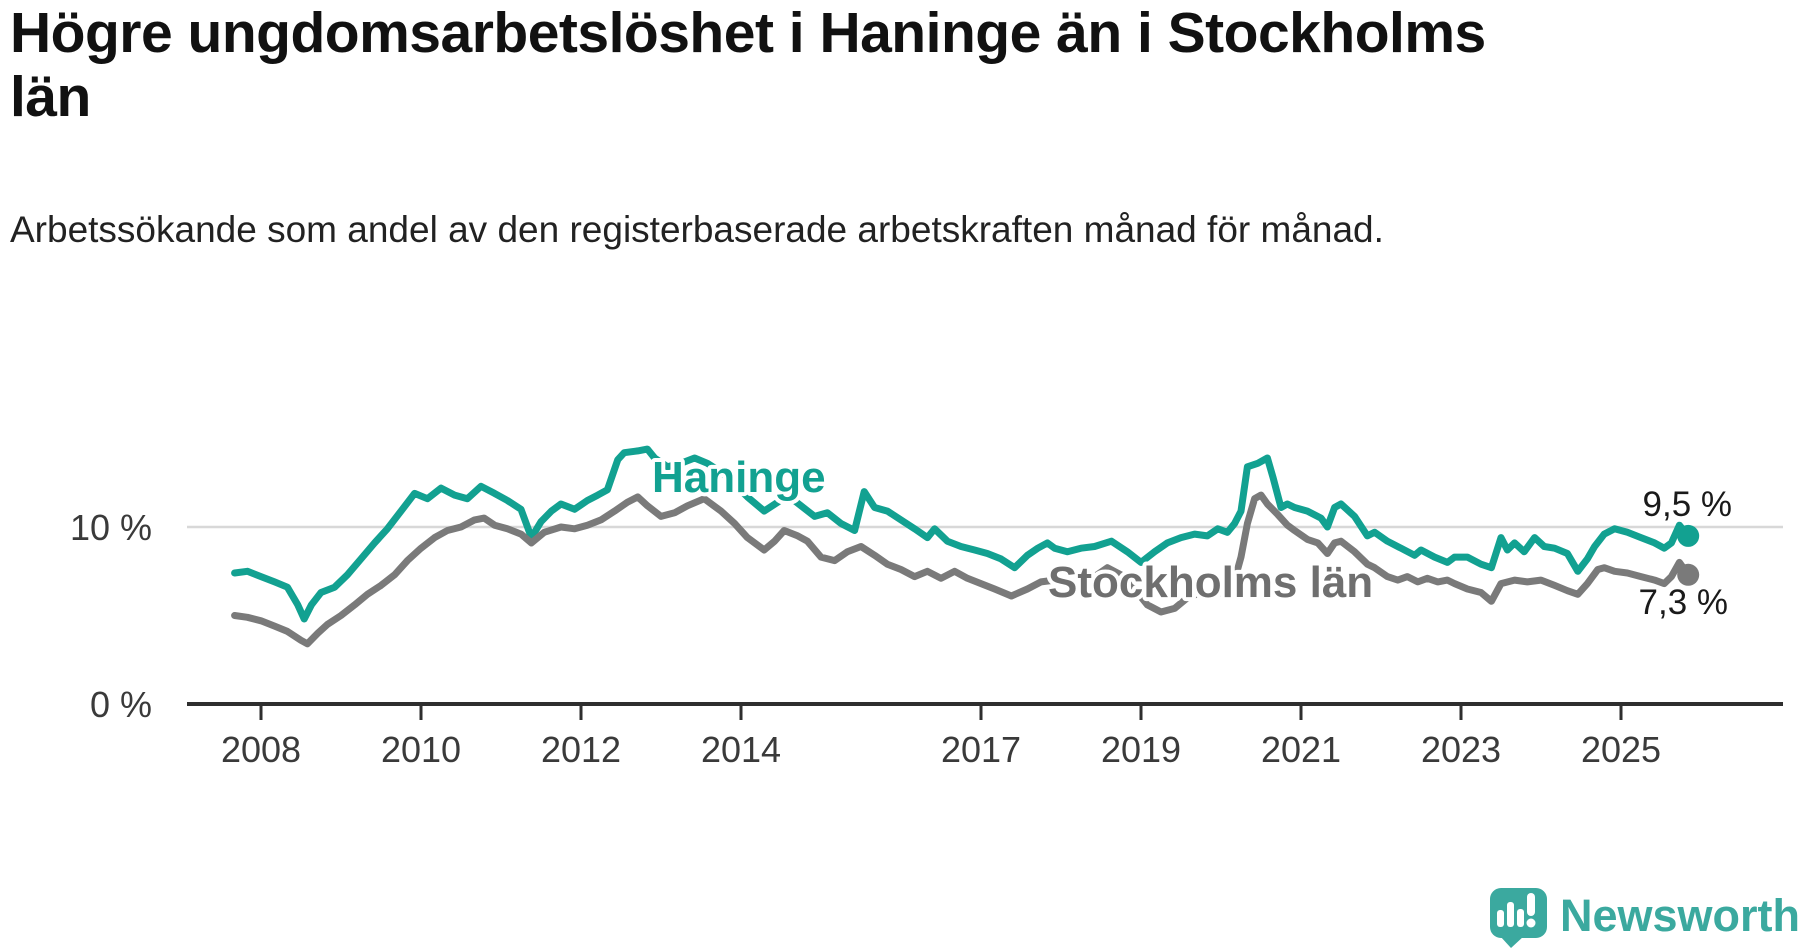  Describe the element at coordinates (739, 477) in the screenshot. I see `series-label-haninge: Haninge` at that location.